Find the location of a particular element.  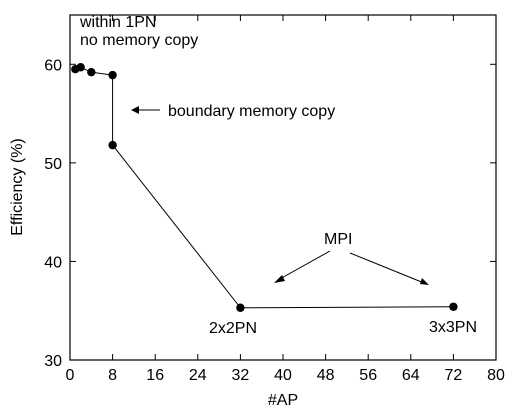

x-tick-label: 24 is located at coordinates (198, 375).